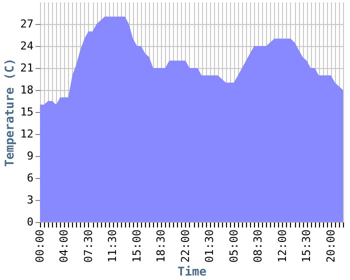  I want to click on y-tick-label: 18, so click(27, 90).